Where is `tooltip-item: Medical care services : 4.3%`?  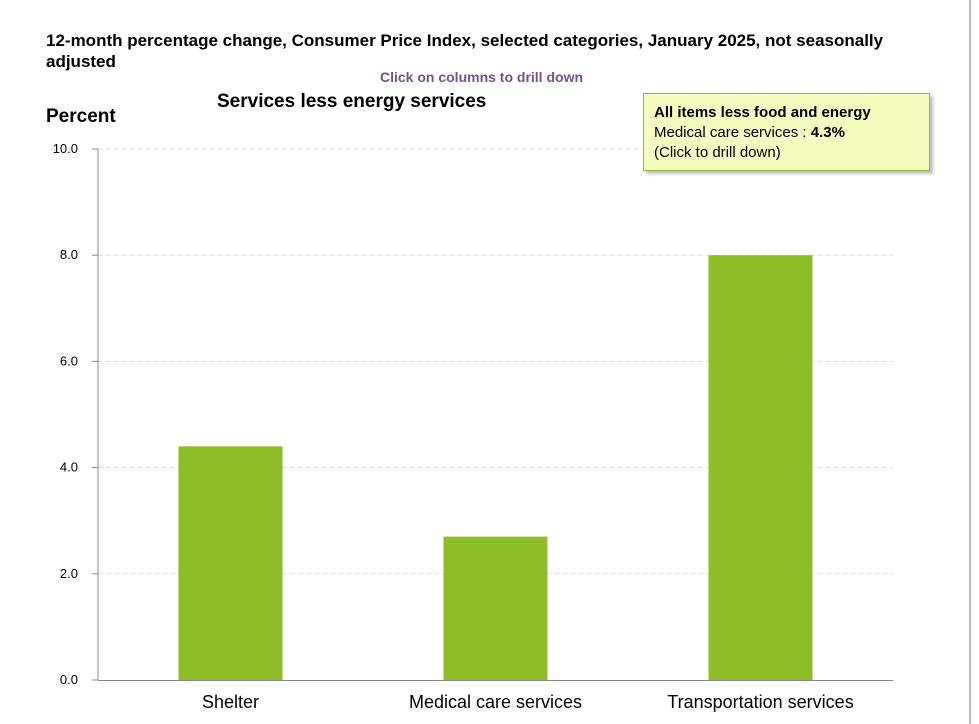 tooltip-item: Medical care services : 4.3% is located at coordinates (786, 133).